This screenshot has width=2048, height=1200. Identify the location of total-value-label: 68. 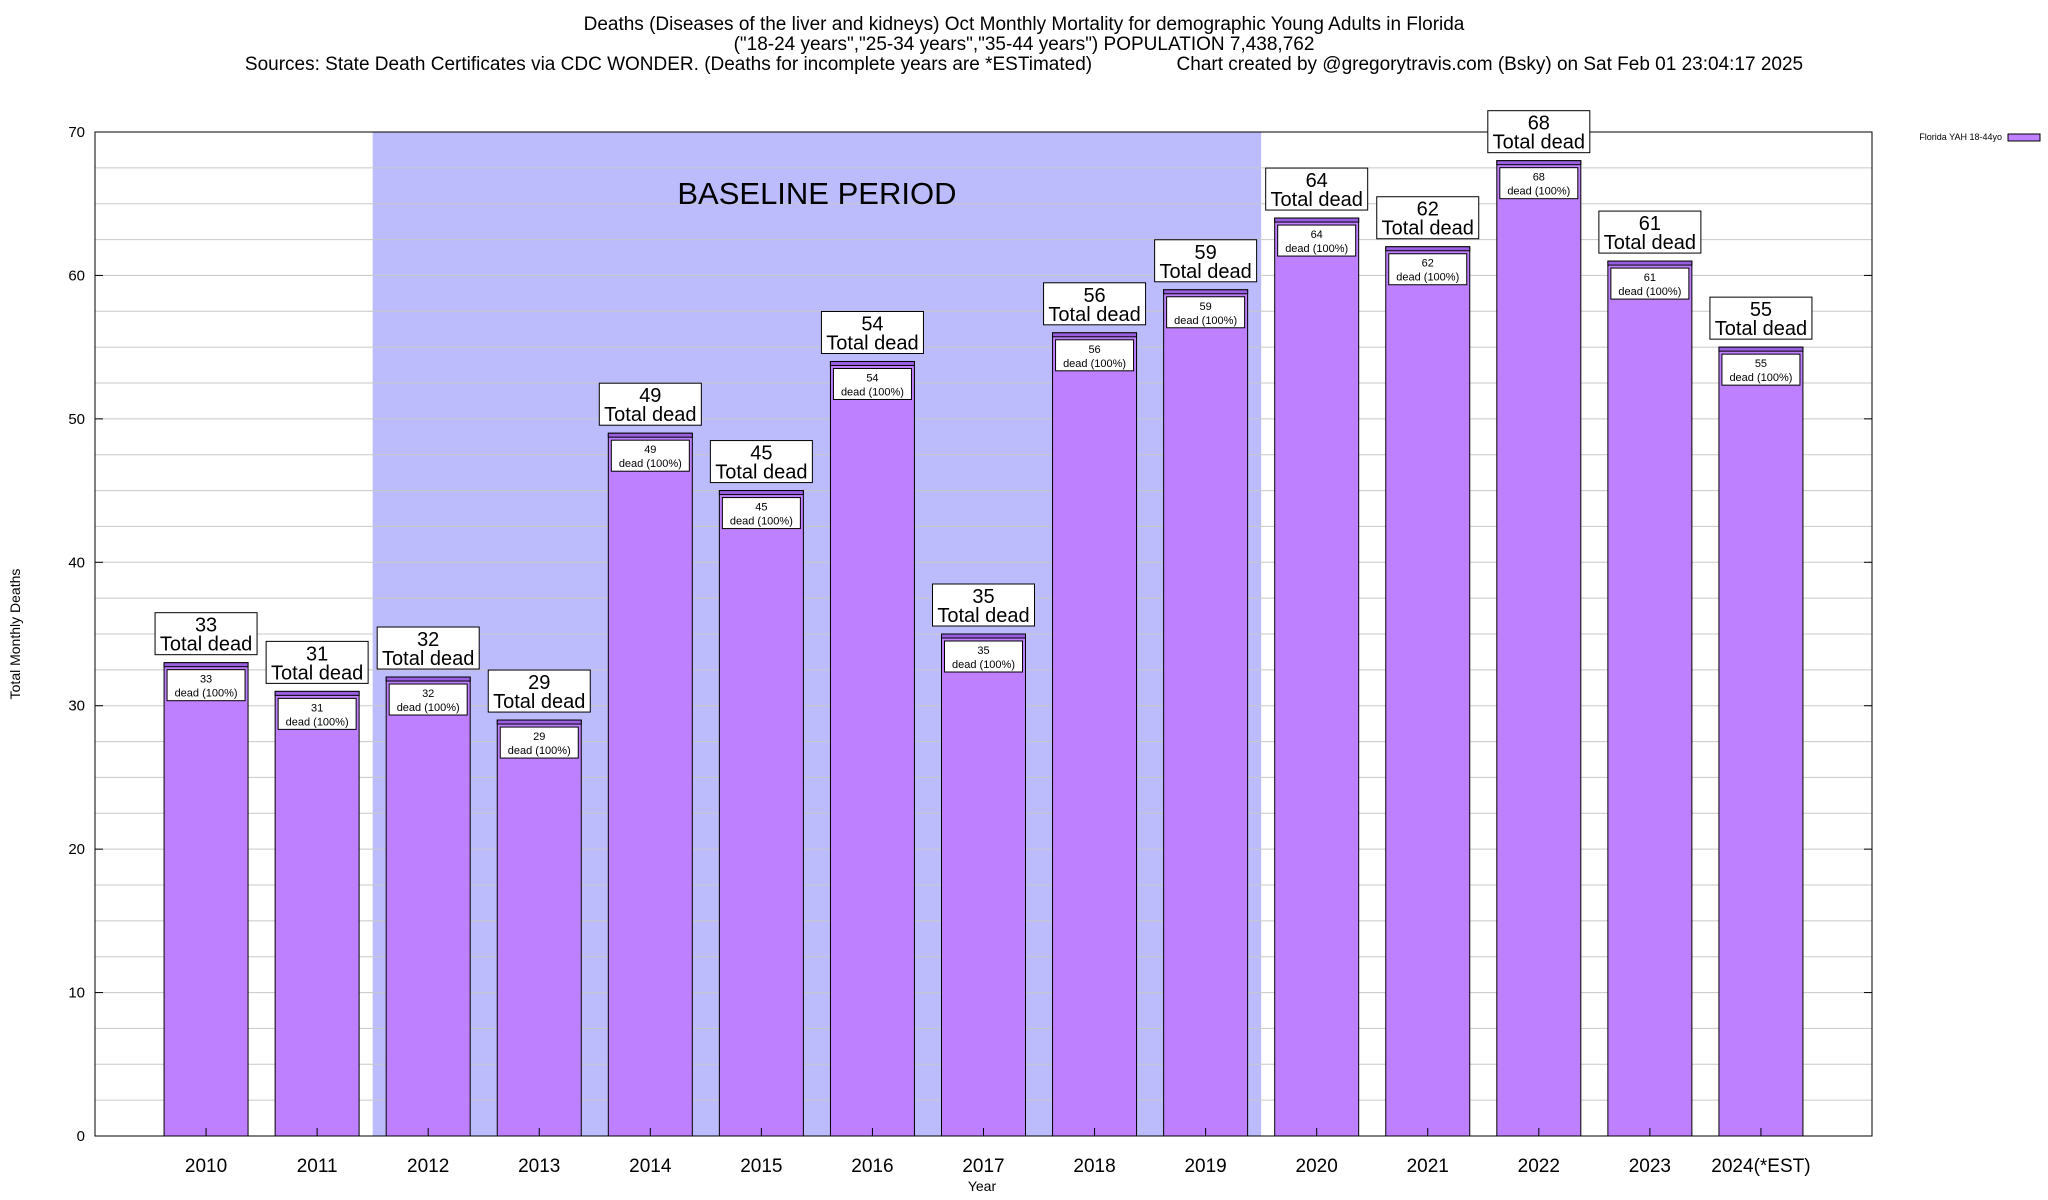
(1539, 124).